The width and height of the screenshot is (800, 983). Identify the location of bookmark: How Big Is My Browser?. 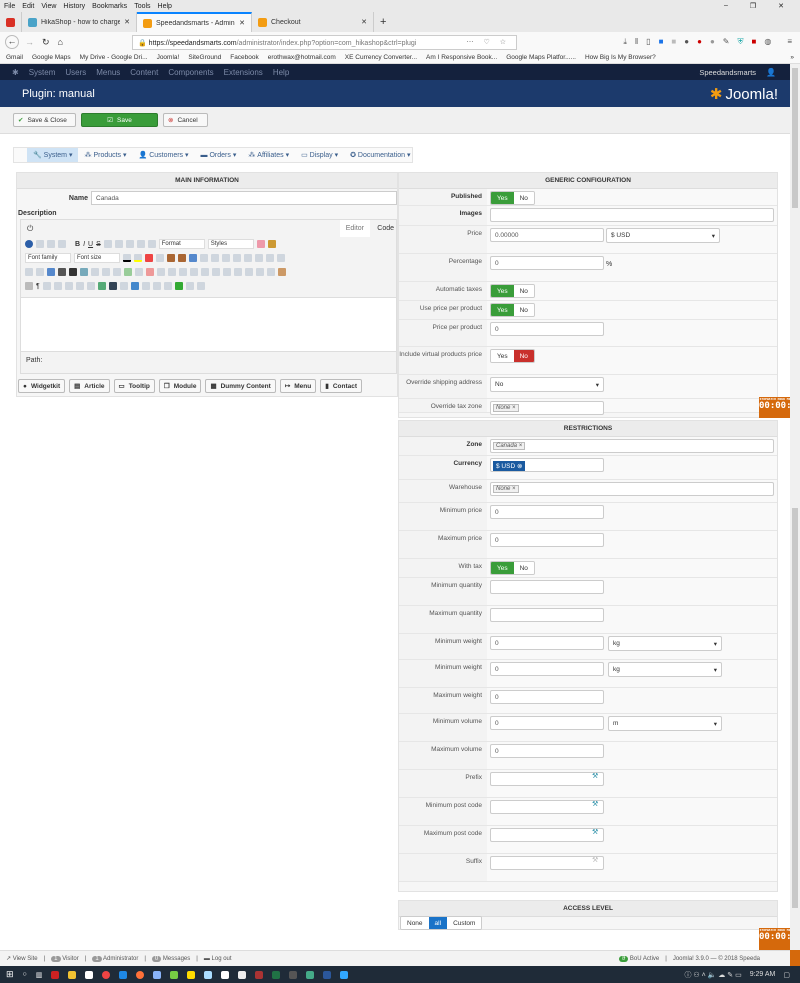
(620, 57).